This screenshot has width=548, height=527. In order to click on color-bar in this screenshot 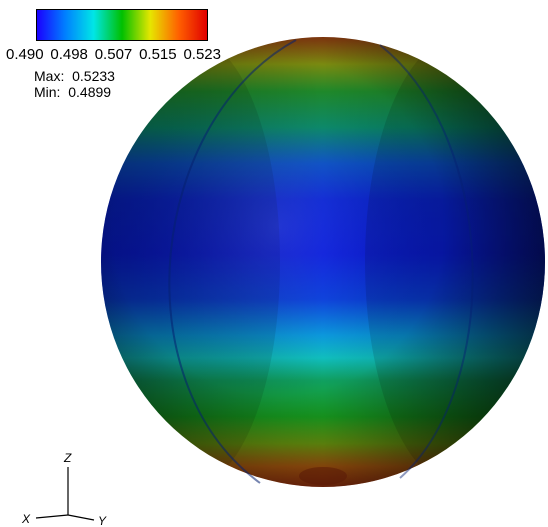, I will do `click(122, 25)`.